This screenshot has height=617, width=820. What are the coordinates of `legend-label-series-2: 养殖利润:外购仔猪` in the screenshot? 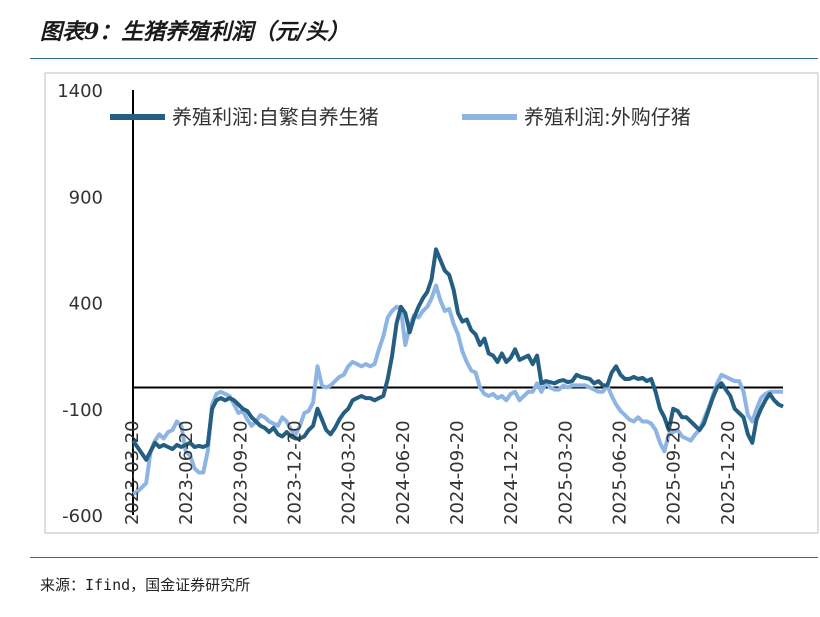 It's located at (607, 117).